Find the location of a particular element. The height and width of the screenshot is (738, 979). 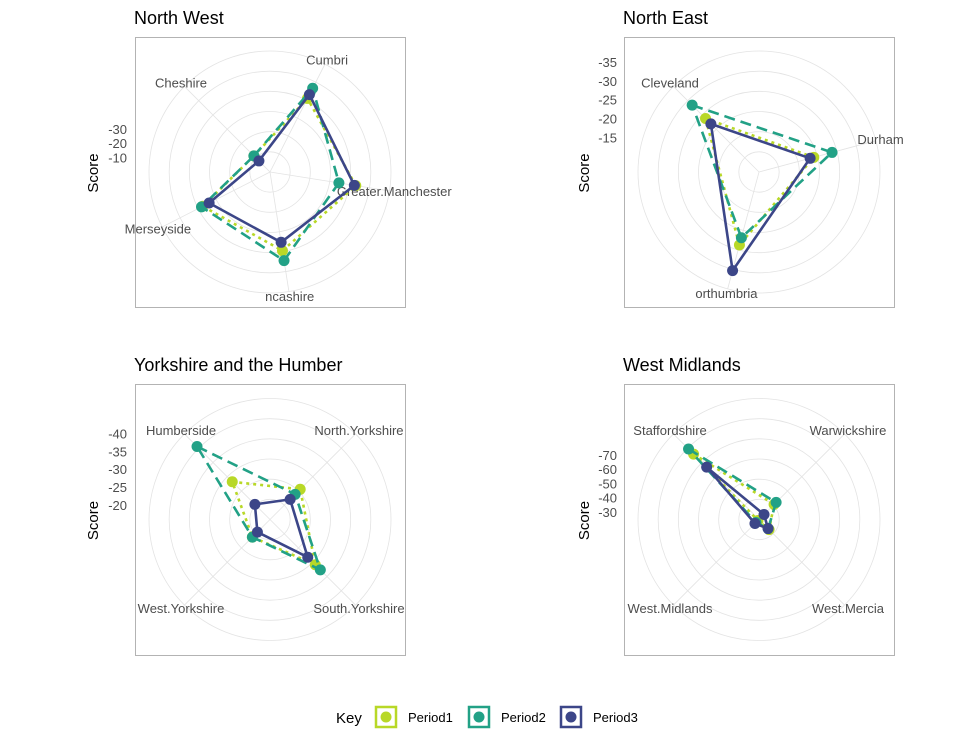

panel-title: West Midlands is located at coordinates (682, 365).